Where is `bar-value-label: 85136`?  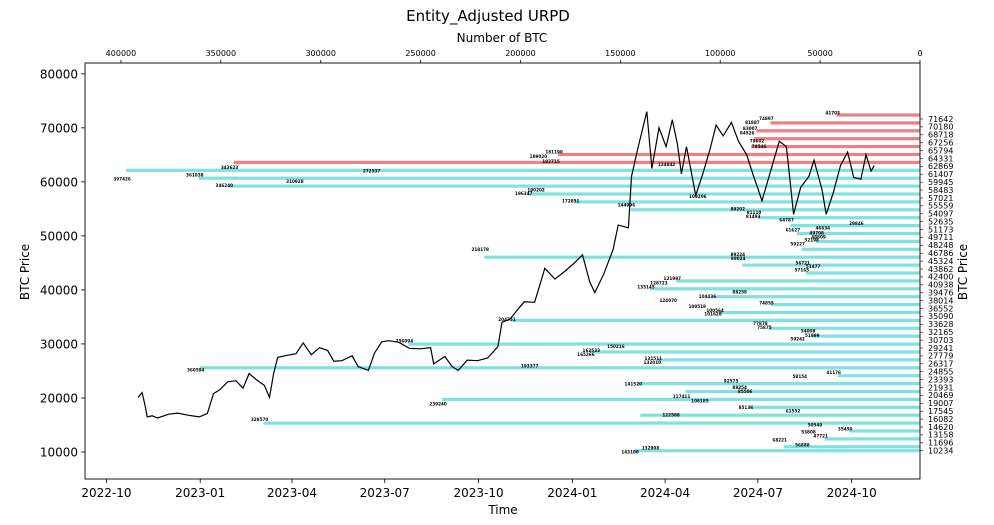 bar-value-label: 85136 is located at coordinates (746, 407).